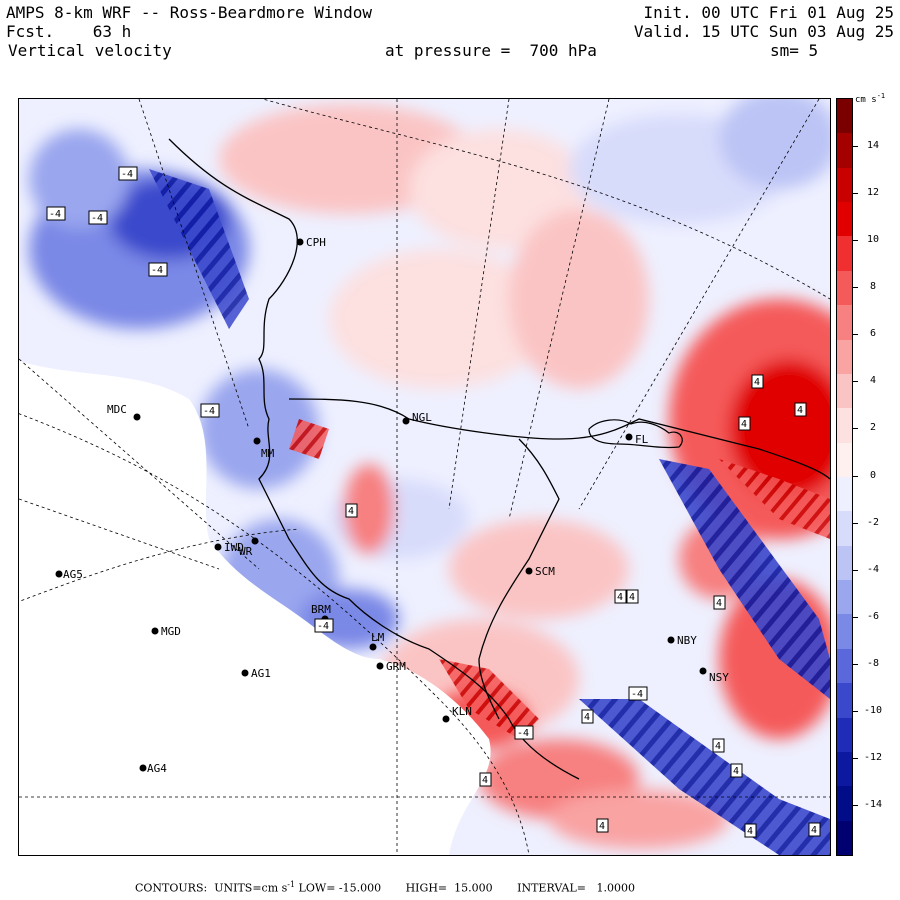 Image resolution: width=900 pixels, height=900 pixels. What do you see at coordinates (873, 193) in the screenshot?
I see `colorbar-tick-label: 12` at bounding box center [873, 193].